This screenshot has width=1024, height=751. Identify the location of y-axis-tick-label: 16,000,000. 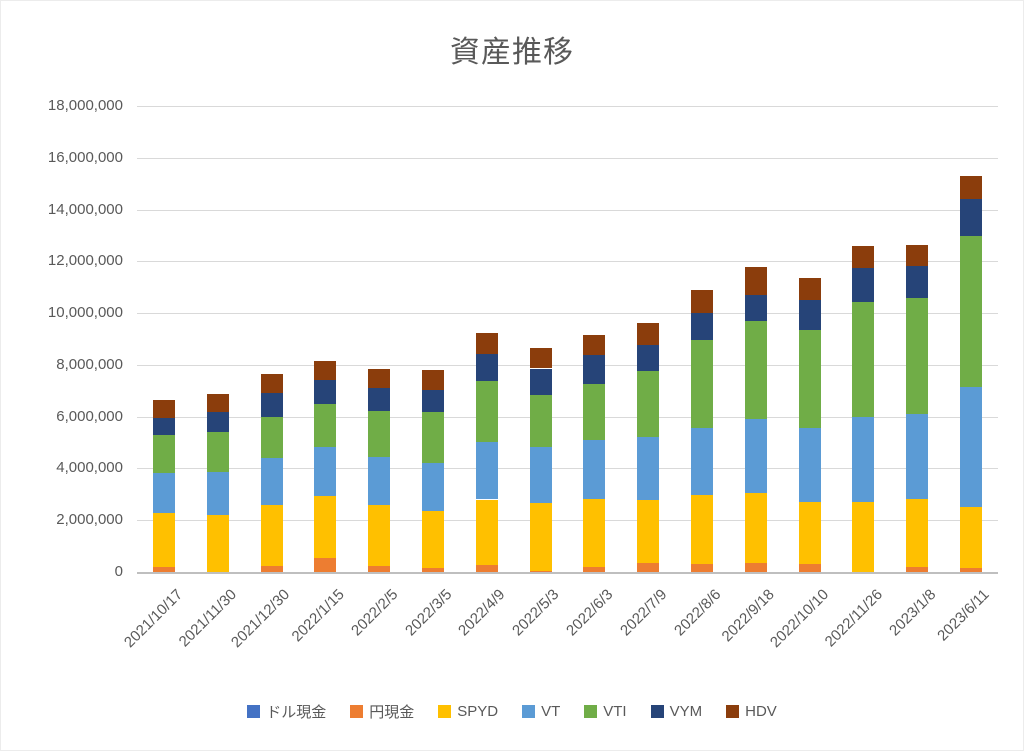
(85, 157).